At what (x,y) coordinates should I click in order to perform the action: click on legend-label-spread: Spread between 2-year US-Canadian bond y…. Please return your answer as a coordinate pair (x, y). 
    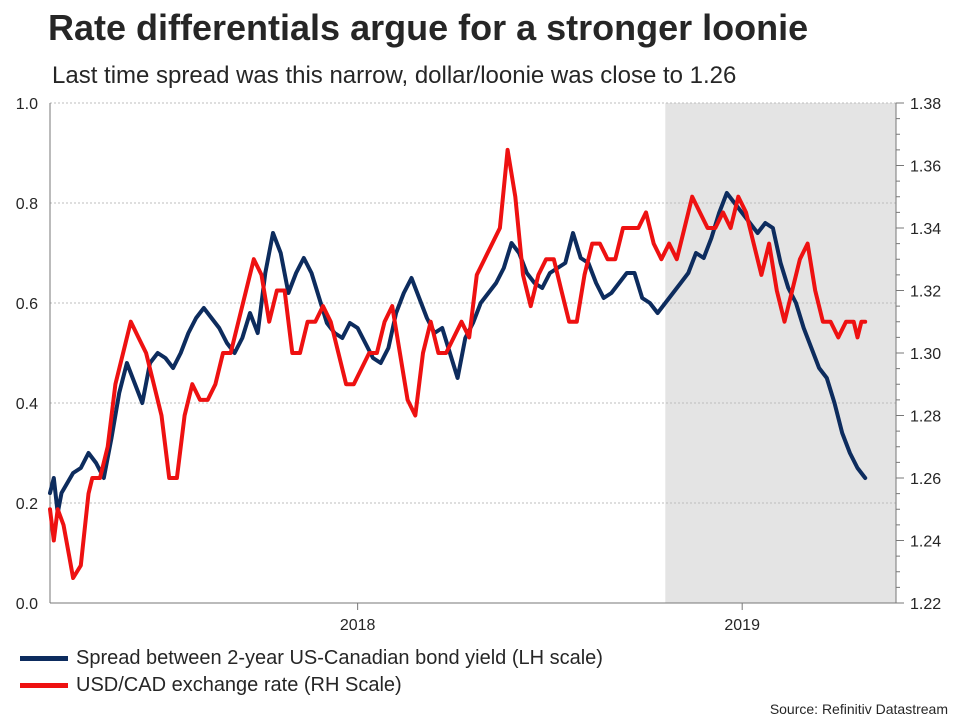
    Looking at the image, I should click on (339, 658).